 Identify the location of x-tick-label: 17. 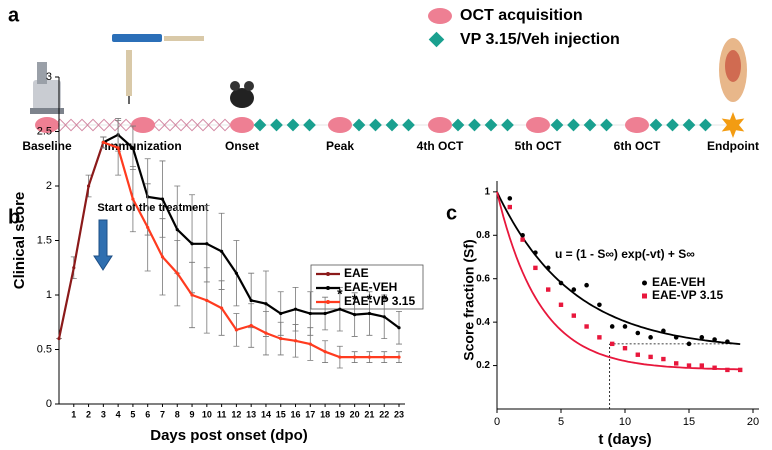
(310, 414).